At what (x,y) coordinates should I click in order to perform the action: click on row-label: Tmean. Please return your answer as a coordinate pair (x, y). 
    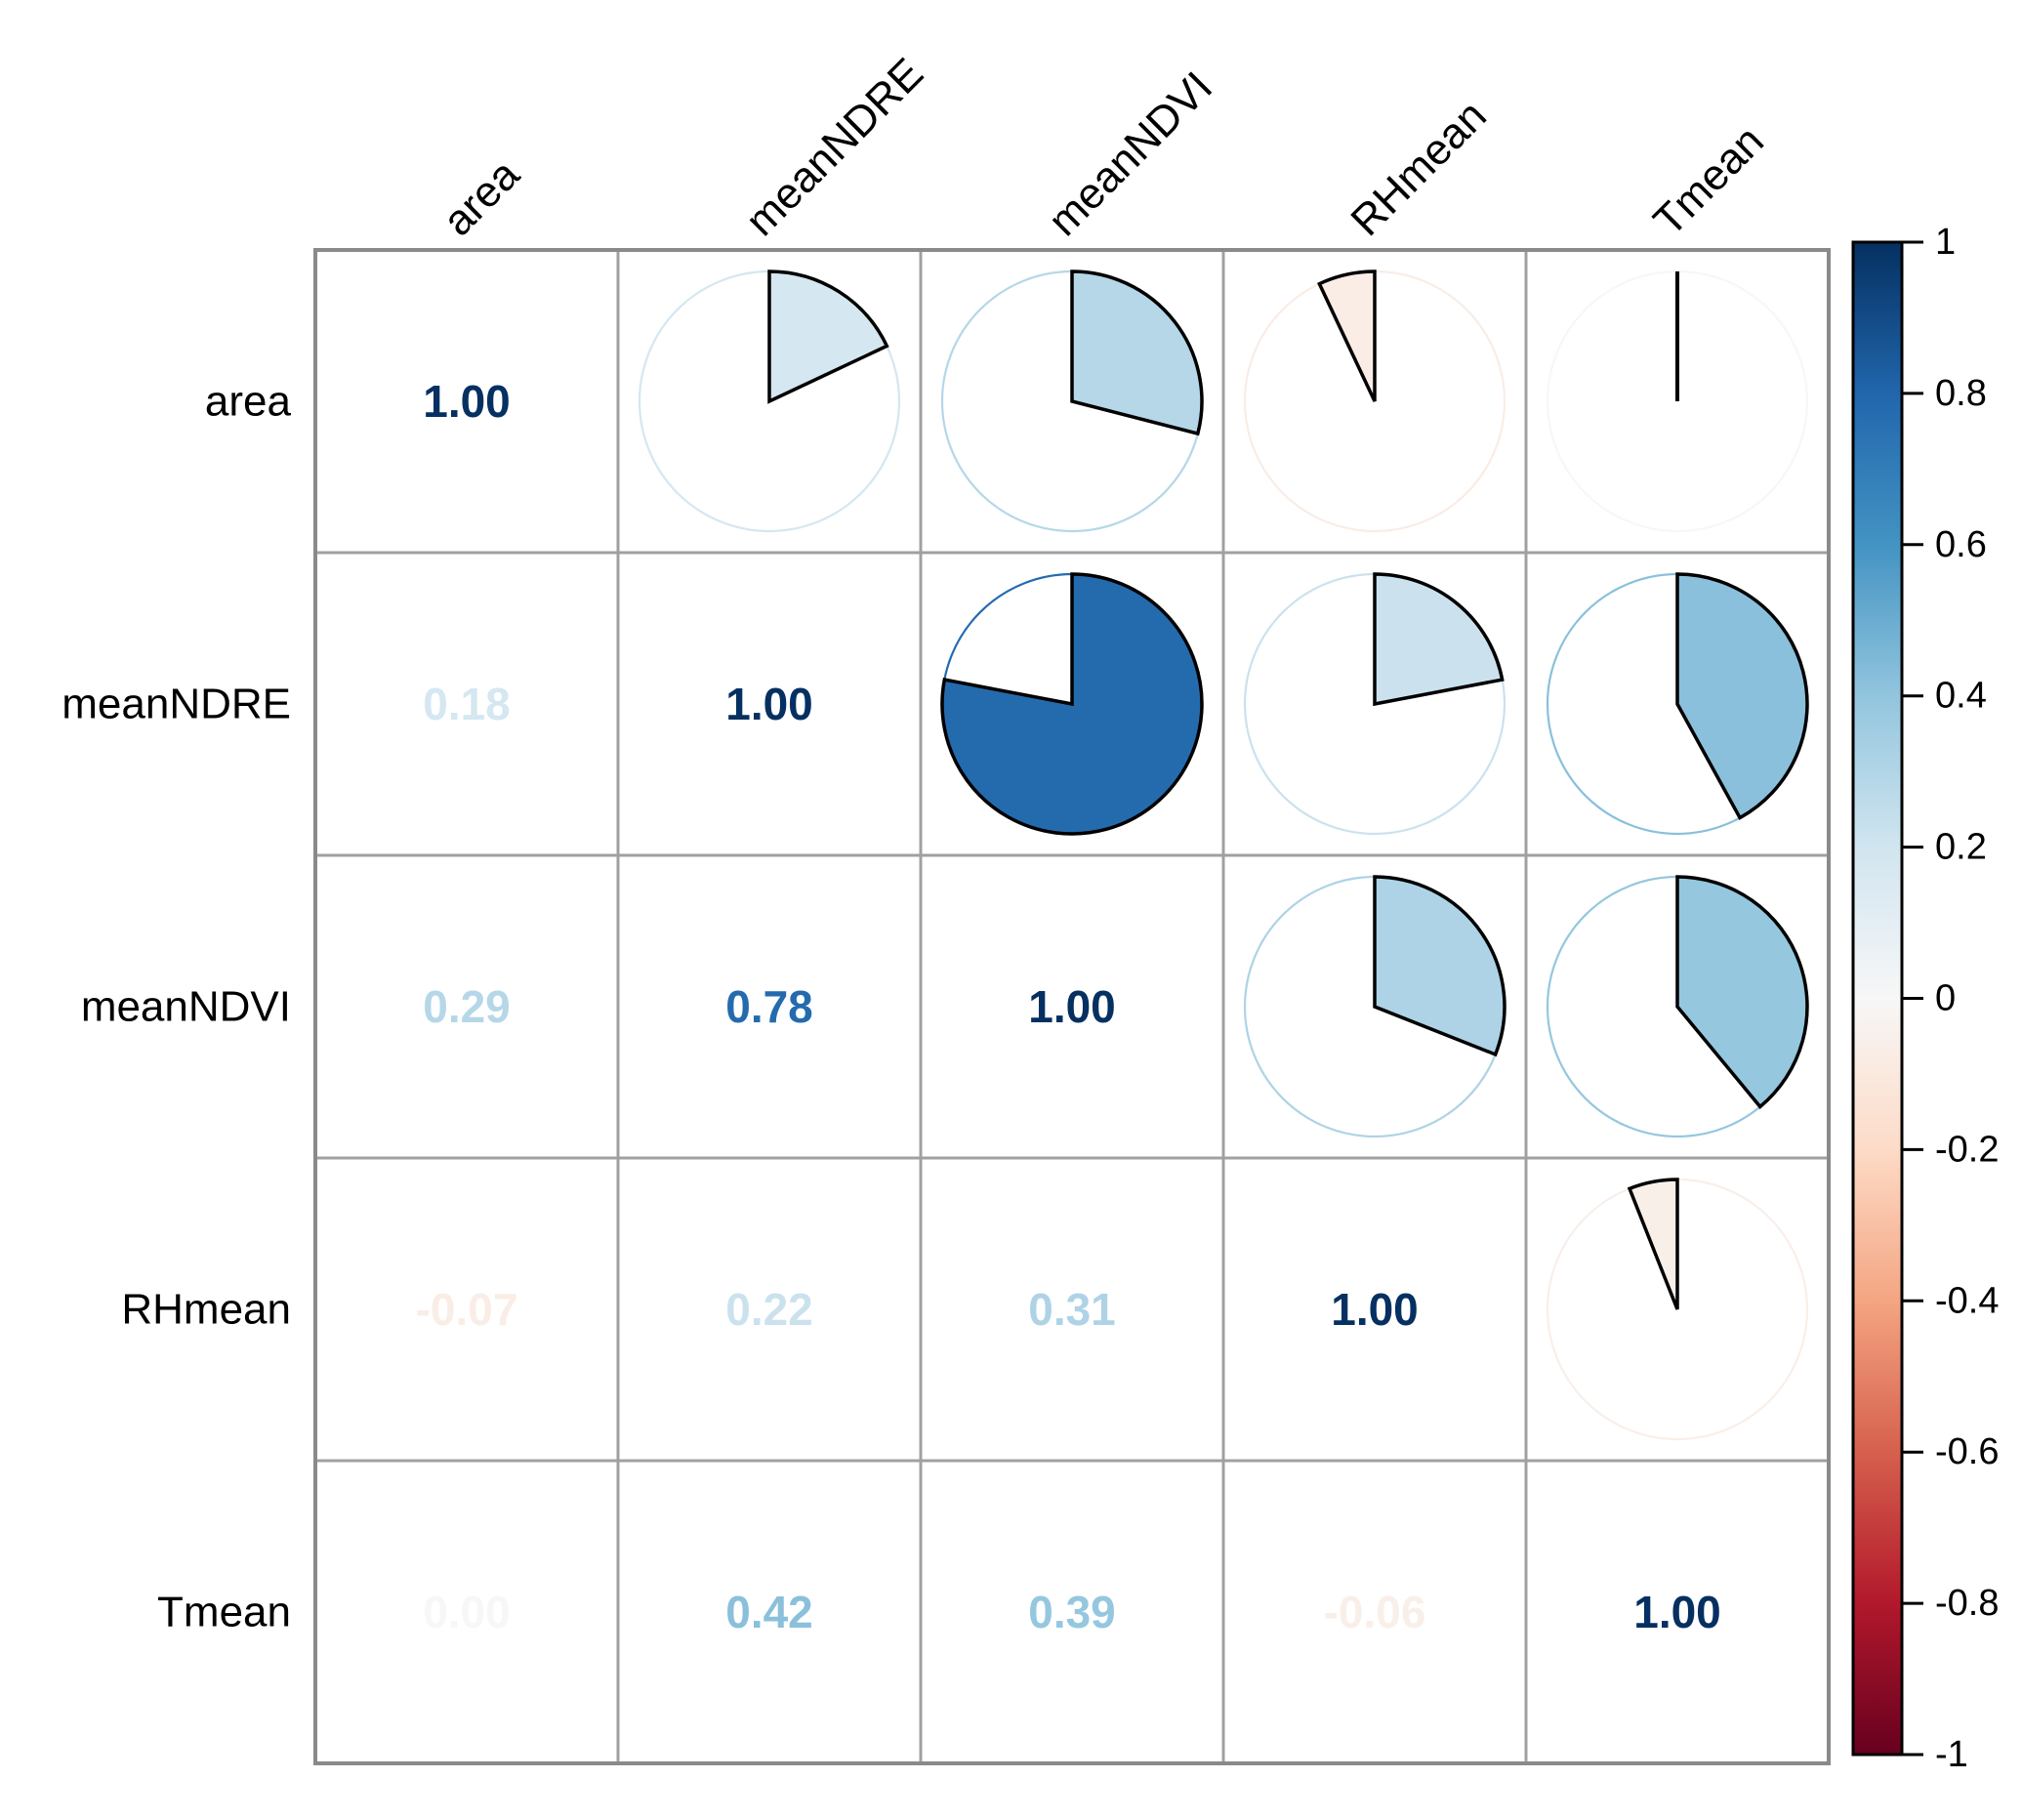
    Looking at the image, I should click on (224, 1612).